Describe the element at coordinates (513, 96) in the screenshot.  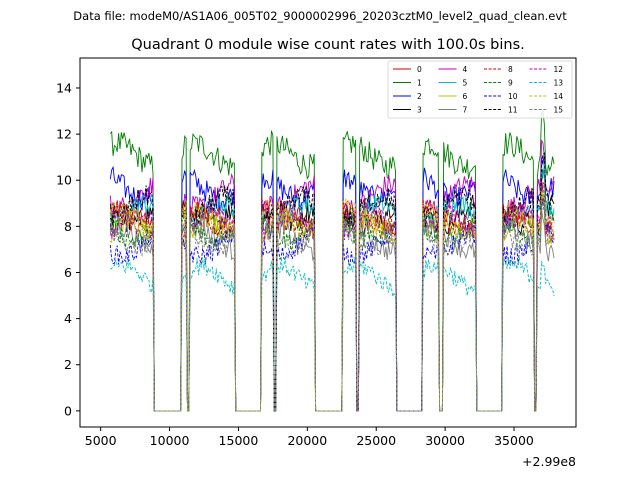
I see `legend-label-10: 10` at that location.